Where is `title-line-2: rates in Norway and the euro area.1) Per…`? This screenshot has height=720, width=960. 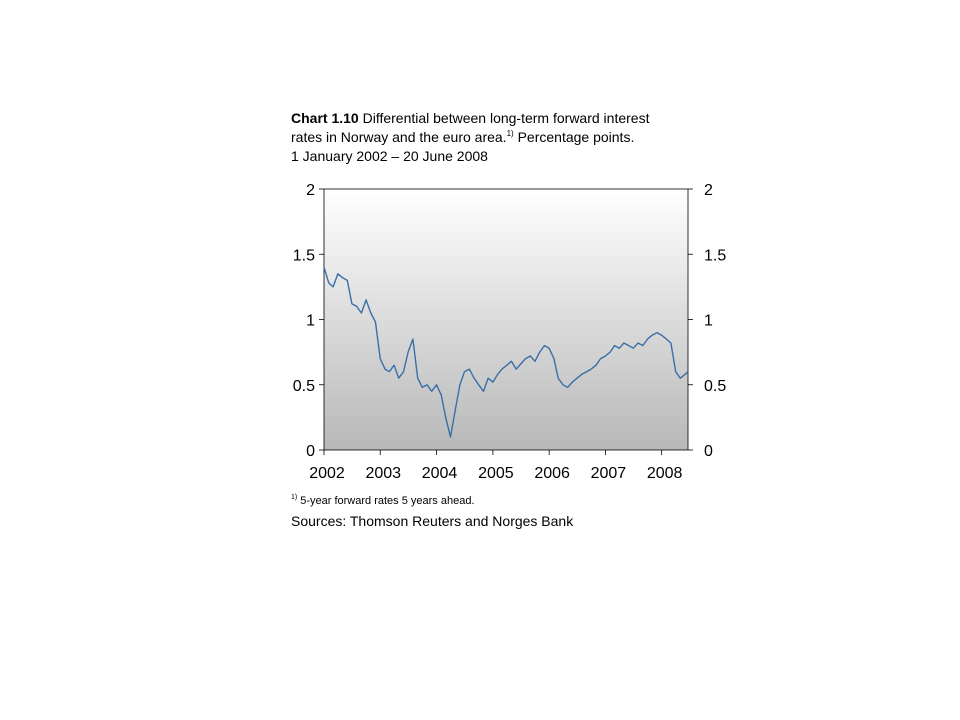
title-line-2: rates in Norway and the euro area.1) Per… is located at coordinates (506, 137).